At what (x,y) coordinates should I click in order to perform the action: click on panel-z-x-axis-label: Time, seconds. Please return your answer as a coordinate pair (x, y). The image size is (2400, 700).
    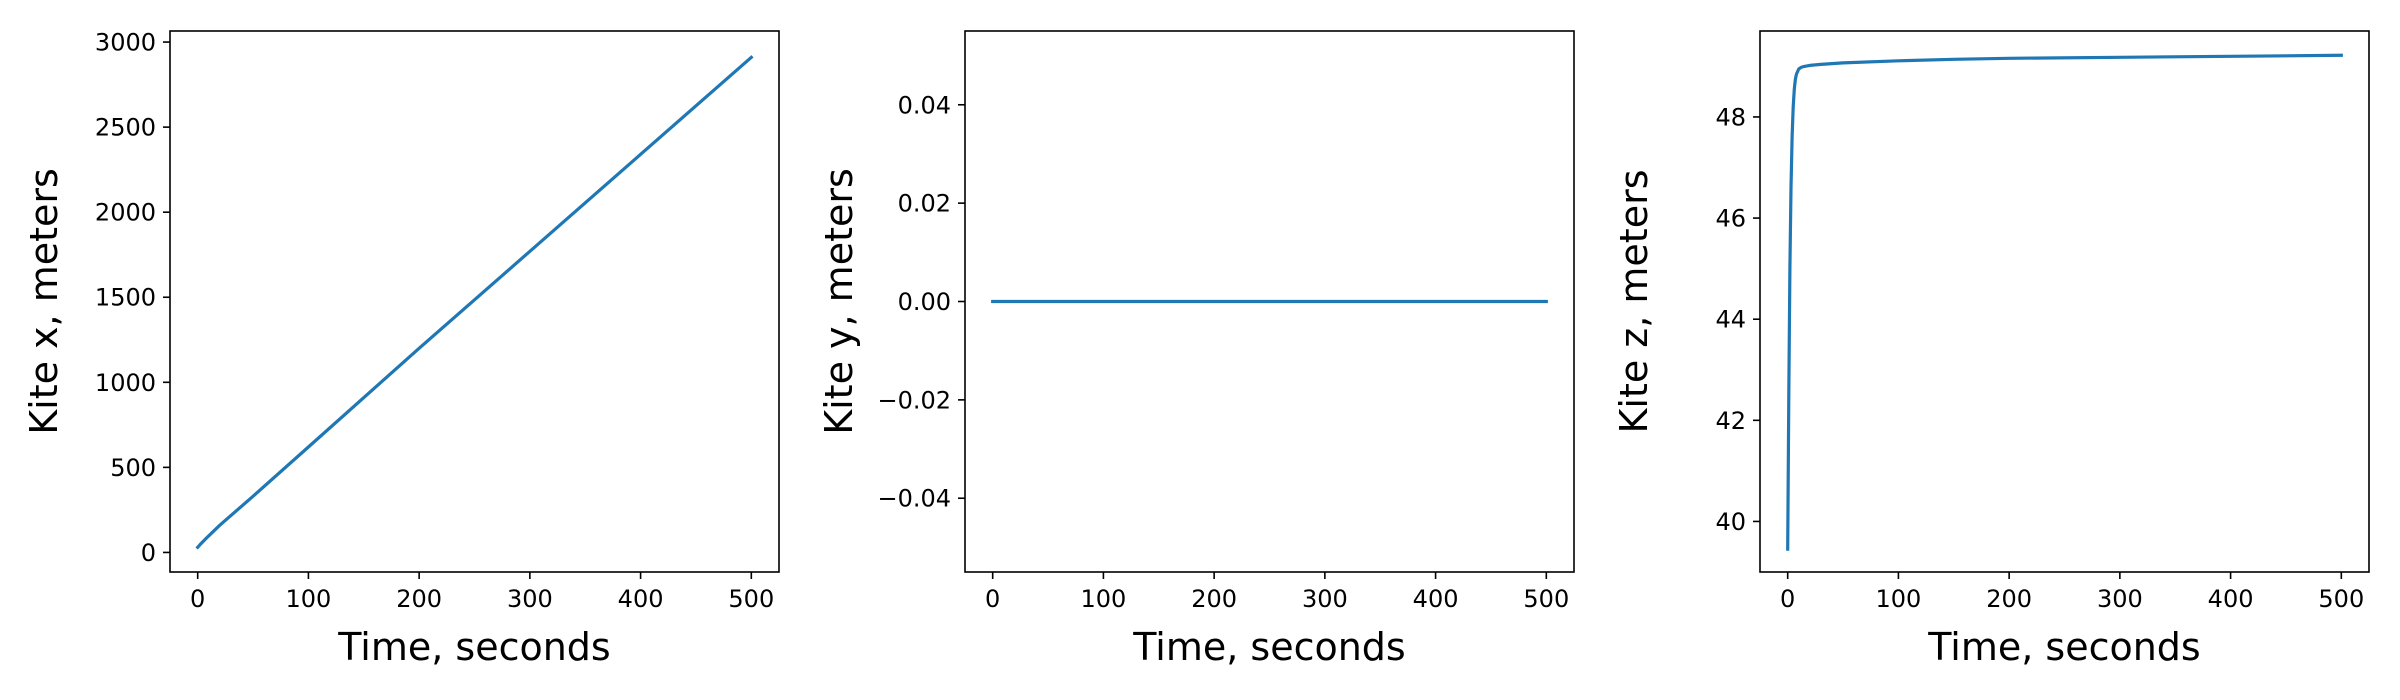
    Looking at the image, I should click on (2063, 647).